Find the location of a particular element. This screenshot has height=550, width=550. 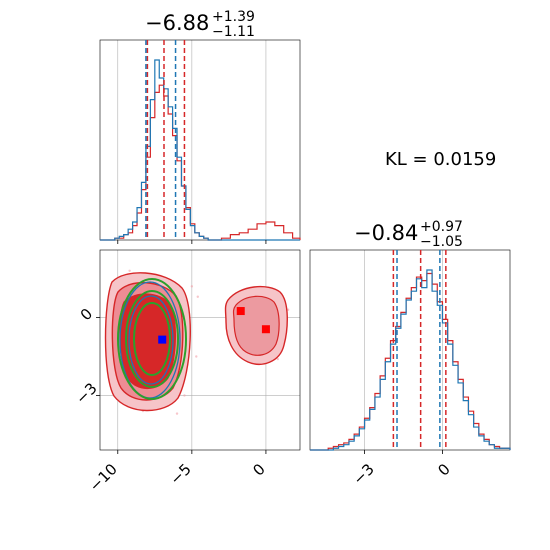

tick-label-m2-0: 0 is located at coordinates (443, 469).